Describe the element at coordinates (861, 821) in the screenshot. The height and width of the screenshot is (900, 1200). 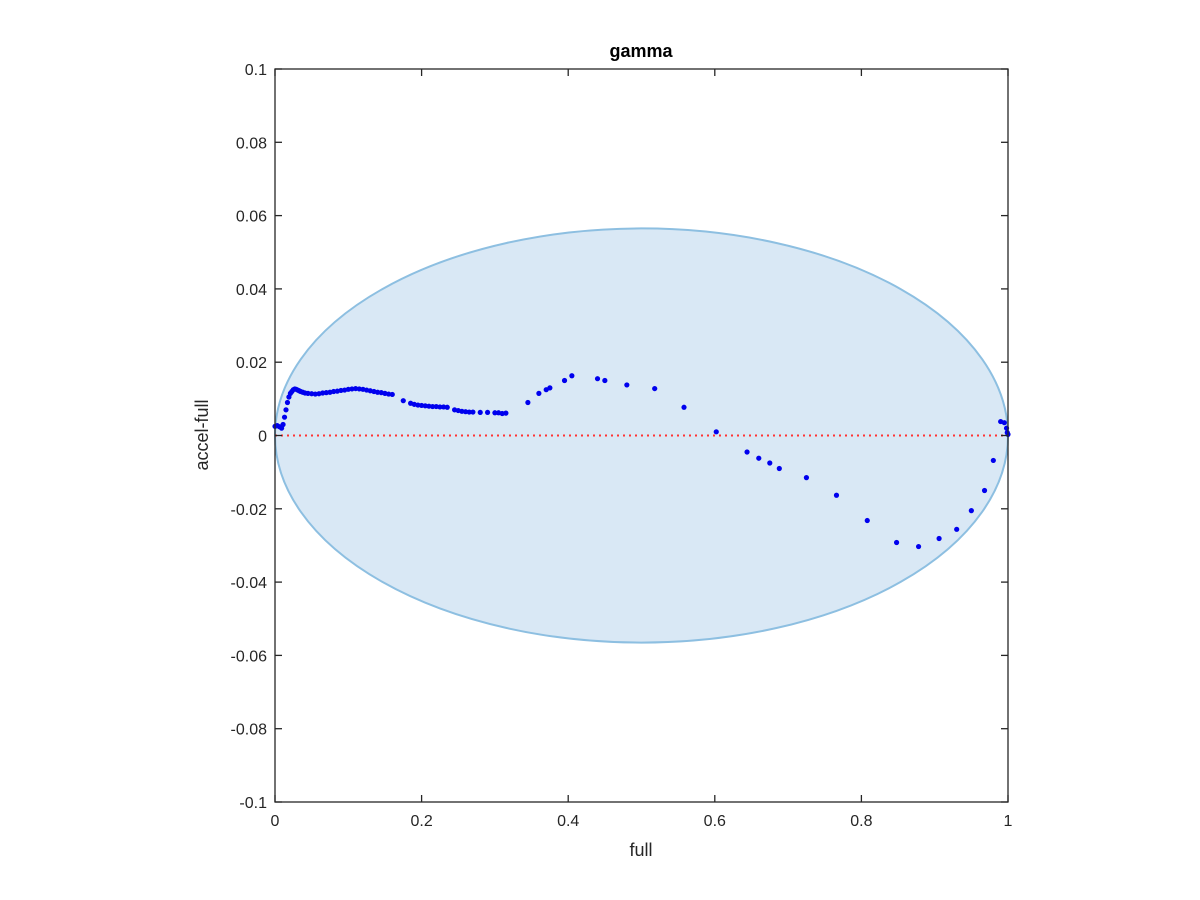
I see `x-tick-label: 0.8` at that location.